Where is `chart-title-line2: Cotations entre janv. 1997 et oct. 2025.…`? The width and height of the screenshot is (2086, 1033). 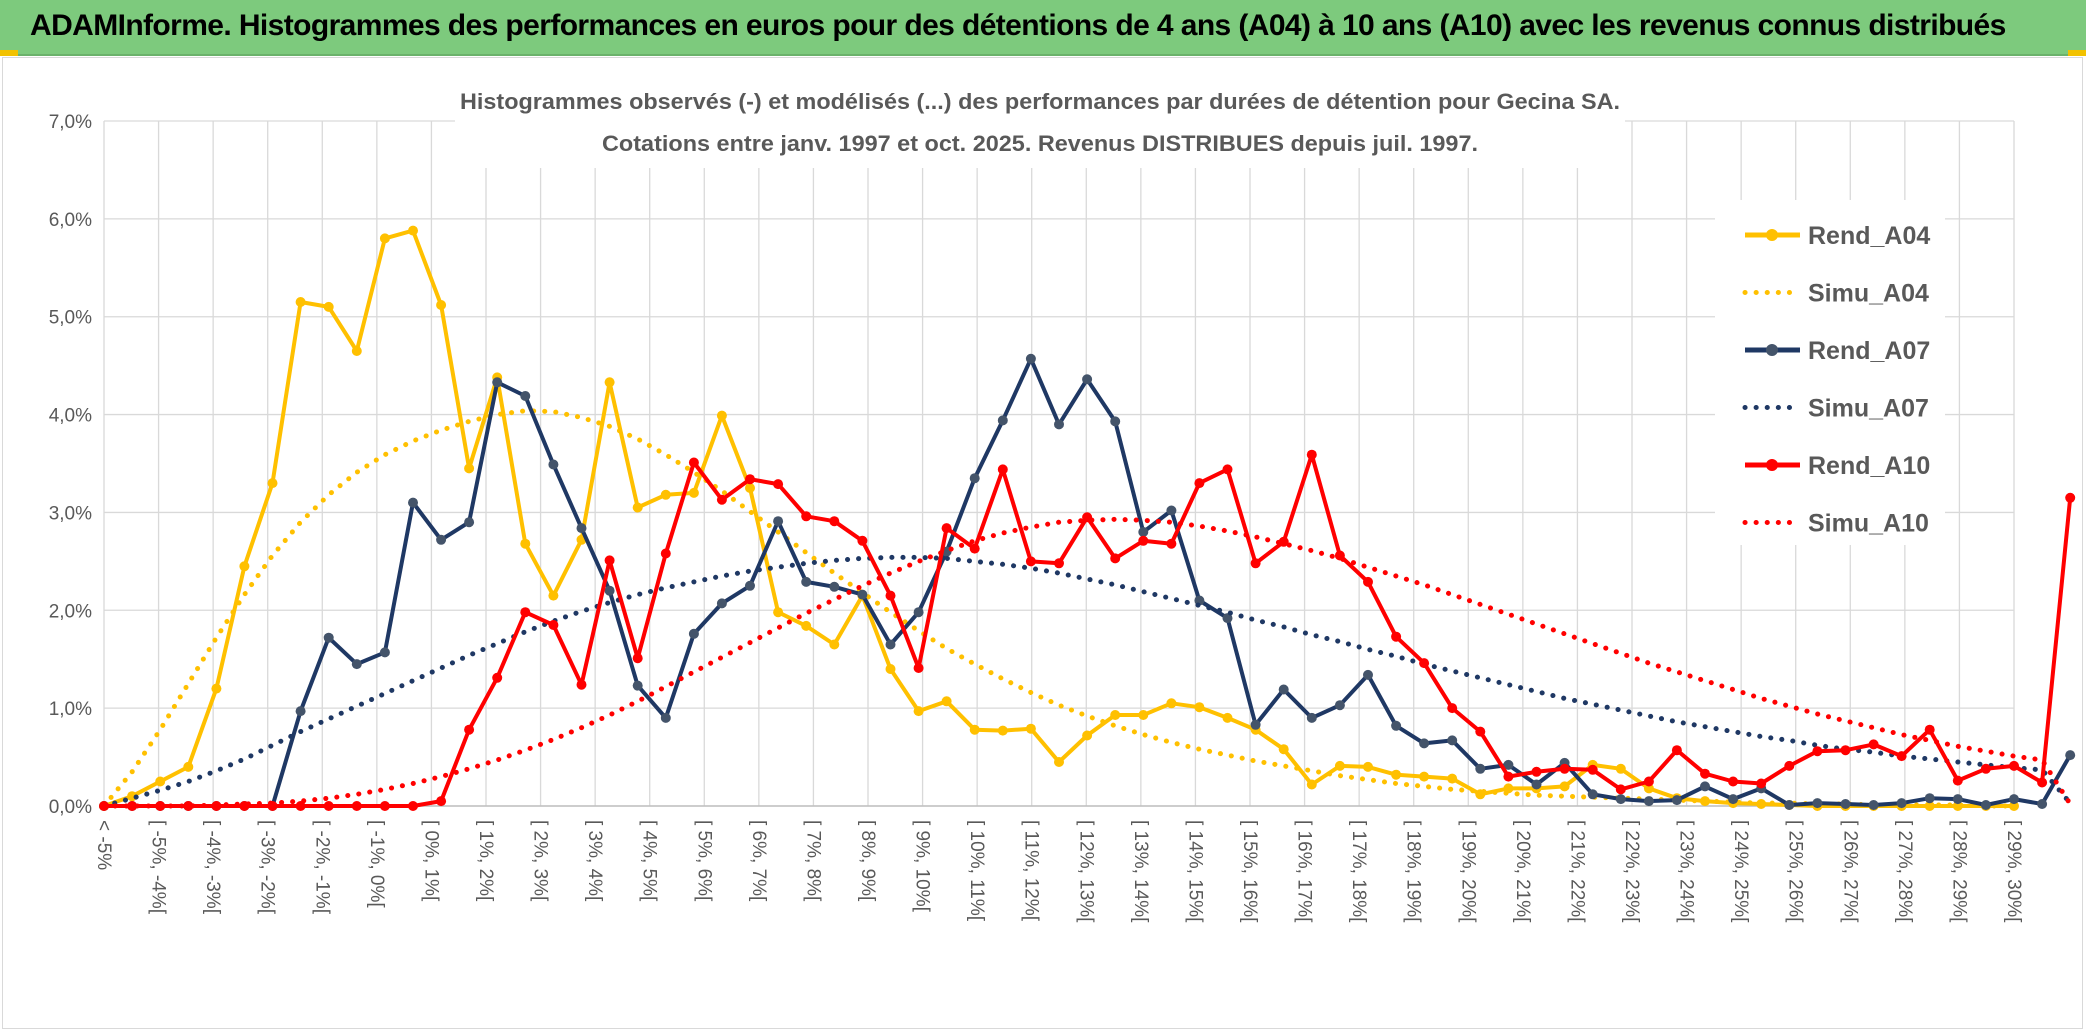
chart-title-line2: Cotations entre janv. 1997 et oct. 2025.… is located at coordinates (1040, 143).